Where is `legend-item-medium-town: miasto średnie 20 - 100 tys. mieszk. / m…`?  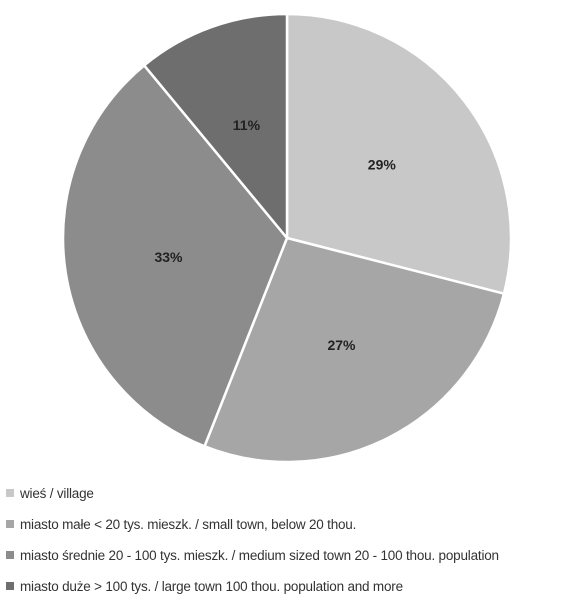 legend-item-medium-town: miasto średnie 20 - 100 tys. mieszk. / m… is located at coordinates (288, 555).